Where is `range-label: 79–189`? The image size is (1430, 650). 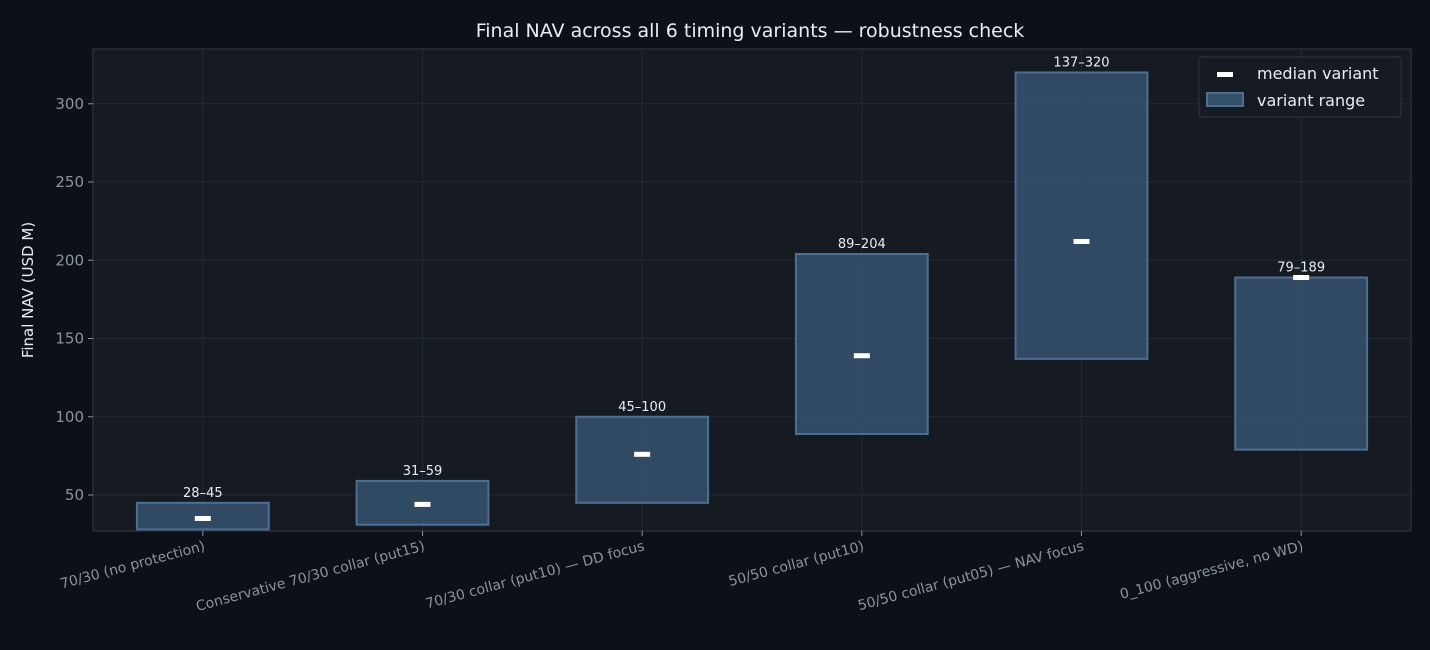
range-label: 79–189 is located at coordinates (1301, 267).